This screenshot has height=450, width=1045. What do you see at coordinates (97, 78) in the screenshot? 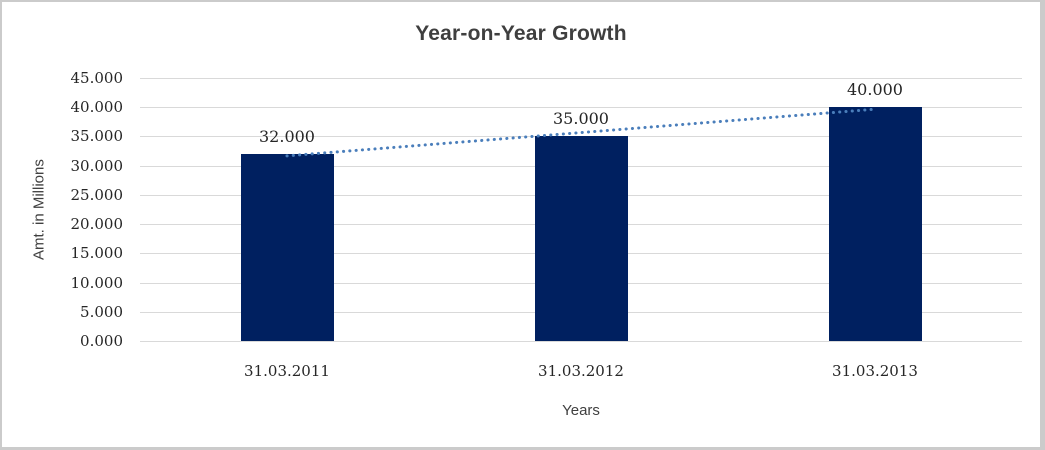
I see `y-axis-tick-label: 45.000` at bounding box center [97, 78].